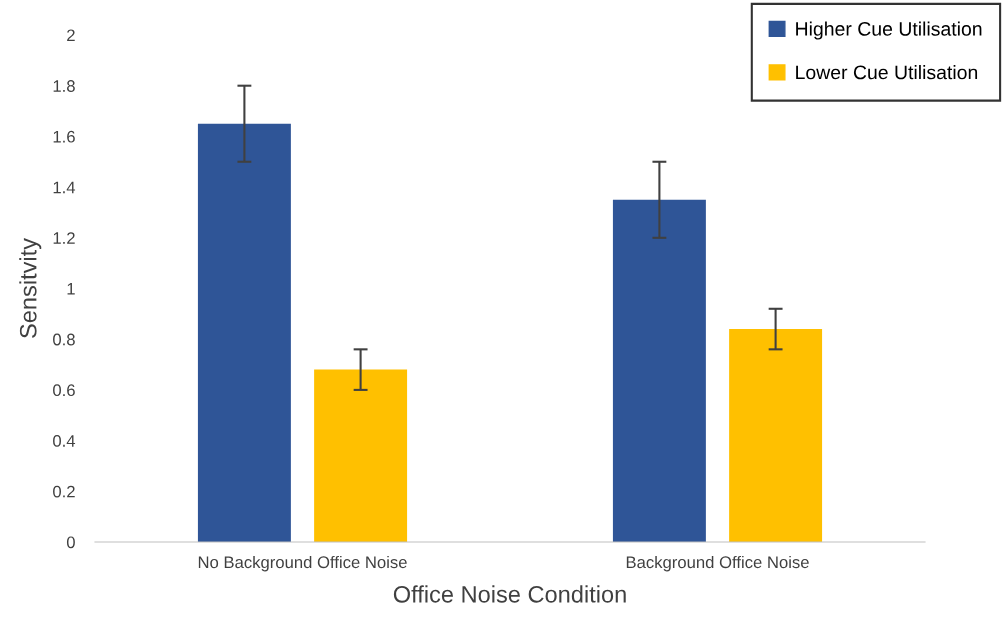  What do you see at coordinates (64, 491) in the screenshot?
I see `y-tick-label: 0.2` at bounding box center [64, 491].